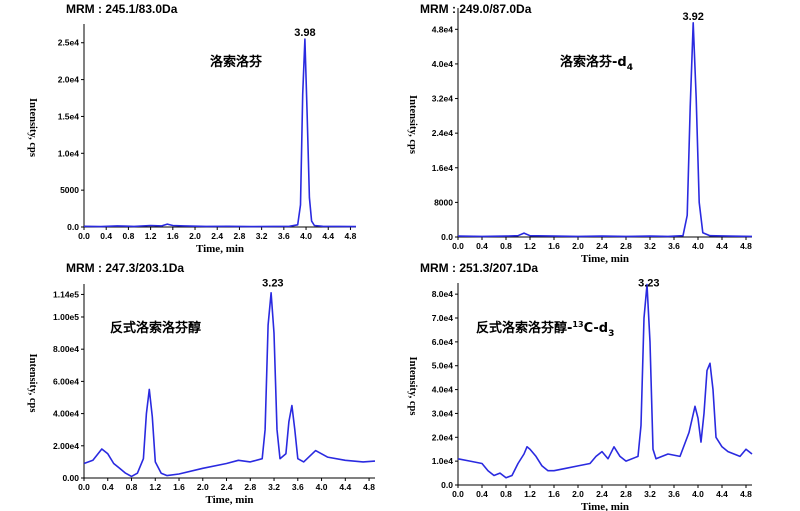  Describe the element at coordinates (443, 99) in the screenshot. I see `y-tick-label: 3.2e4` at that location.